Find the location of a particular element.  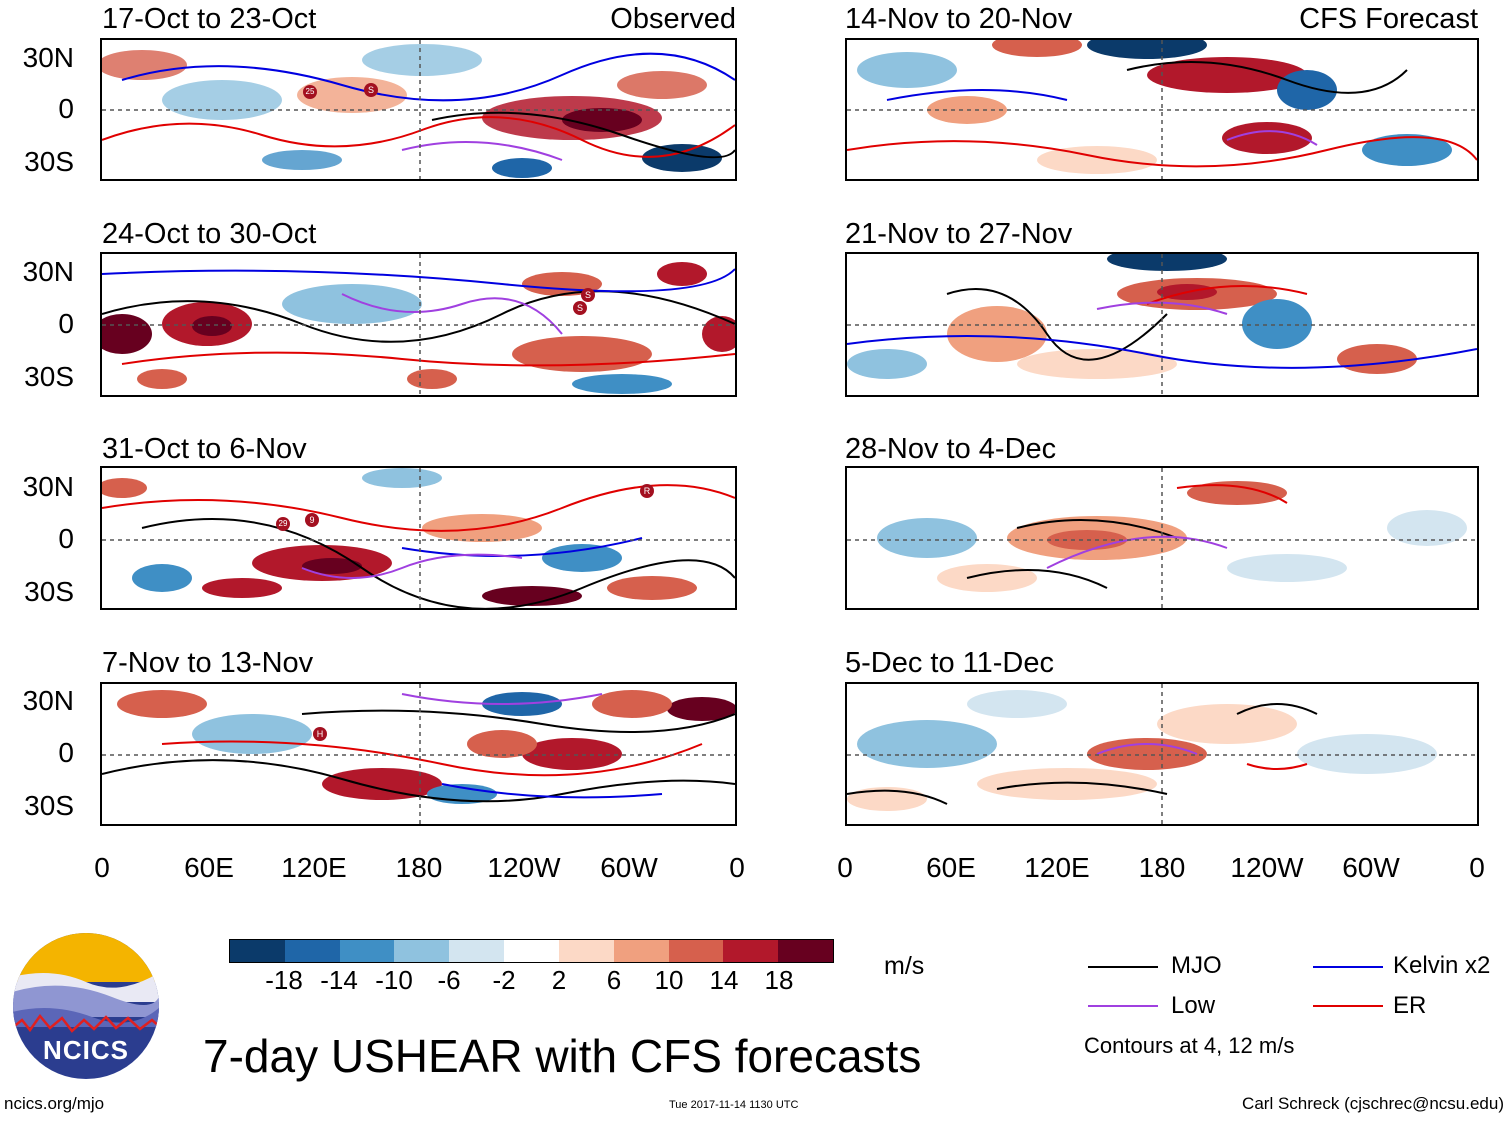

panel-title-r2: 21-Nov to 27-Nov is located at coordinates (959, 234).